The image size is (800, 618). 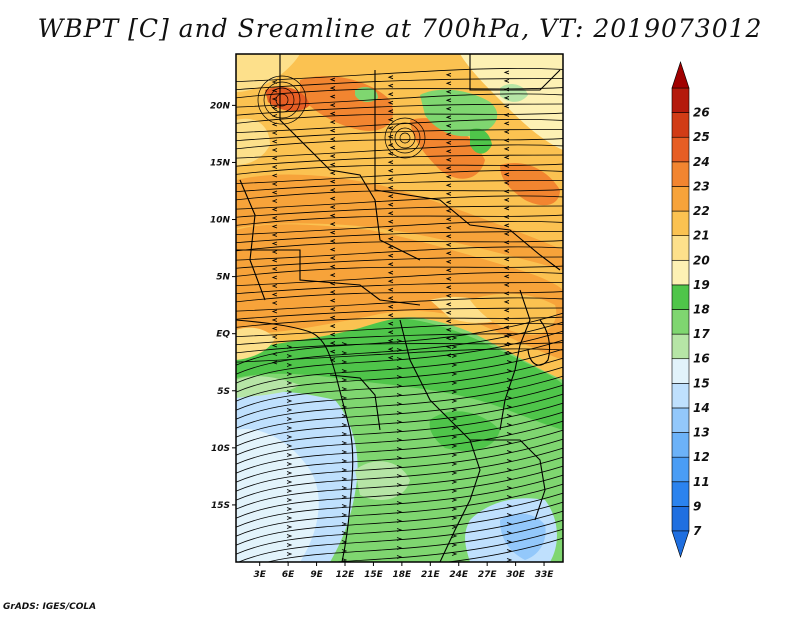 What do you see at coordinates (220, 221) in the screenshot?
I see `lat-tick-label: 10N` at bounding box center [220, 221].